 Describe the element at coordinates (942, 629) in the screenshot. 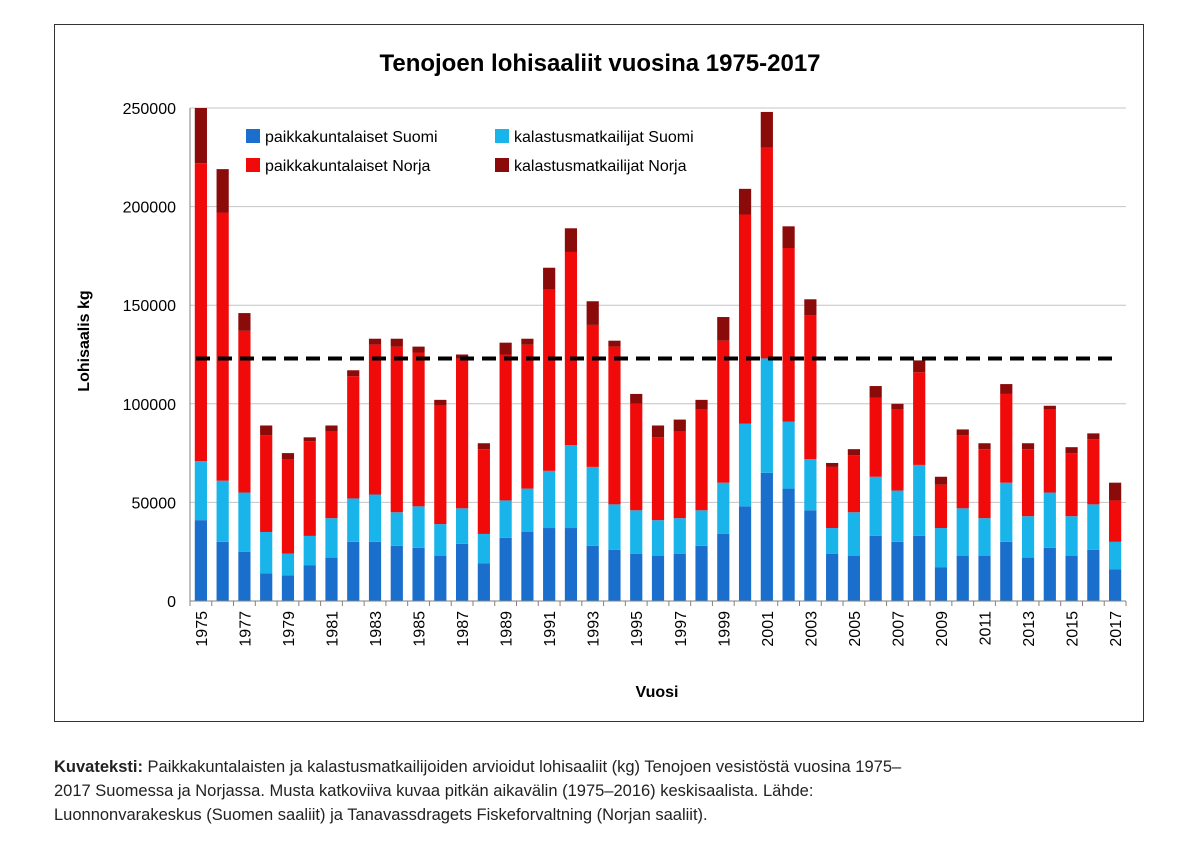

I see `x-tick-label: 2009` at that location.